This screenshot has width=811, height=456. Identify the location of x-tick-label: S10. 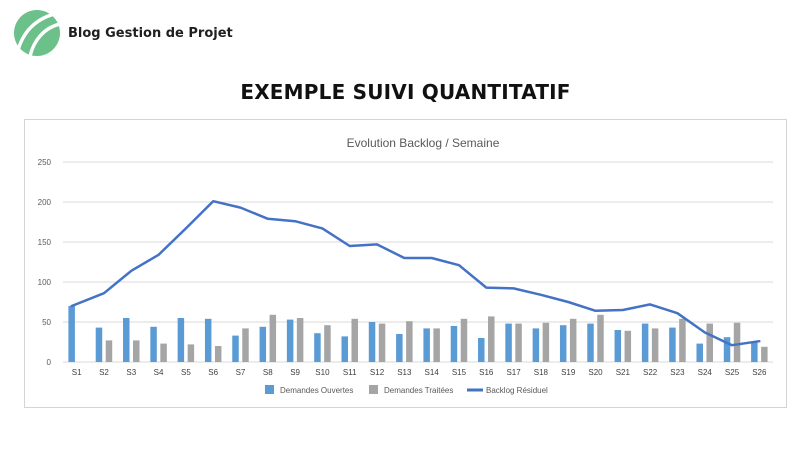
(322, 372).